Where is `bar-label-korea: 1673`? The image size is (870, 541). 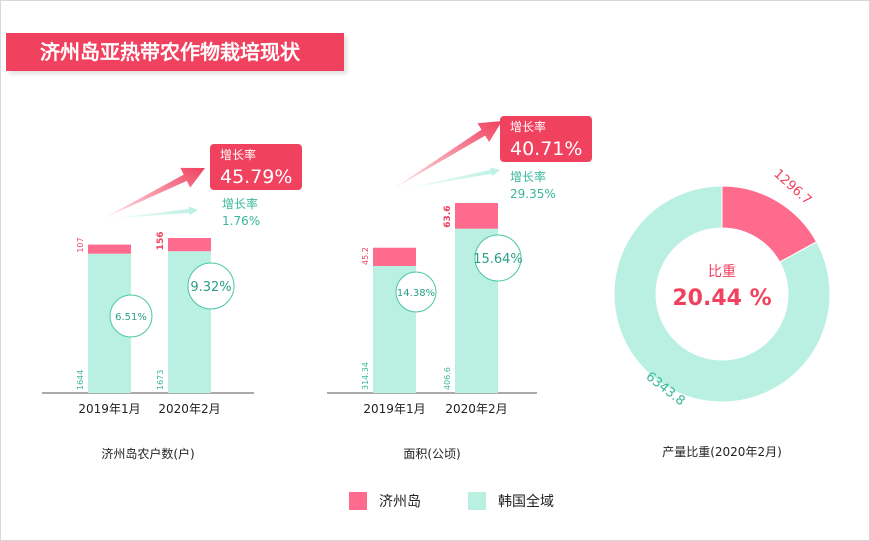 bar-label-korea: 1673 is located at coordinates (160, 380).